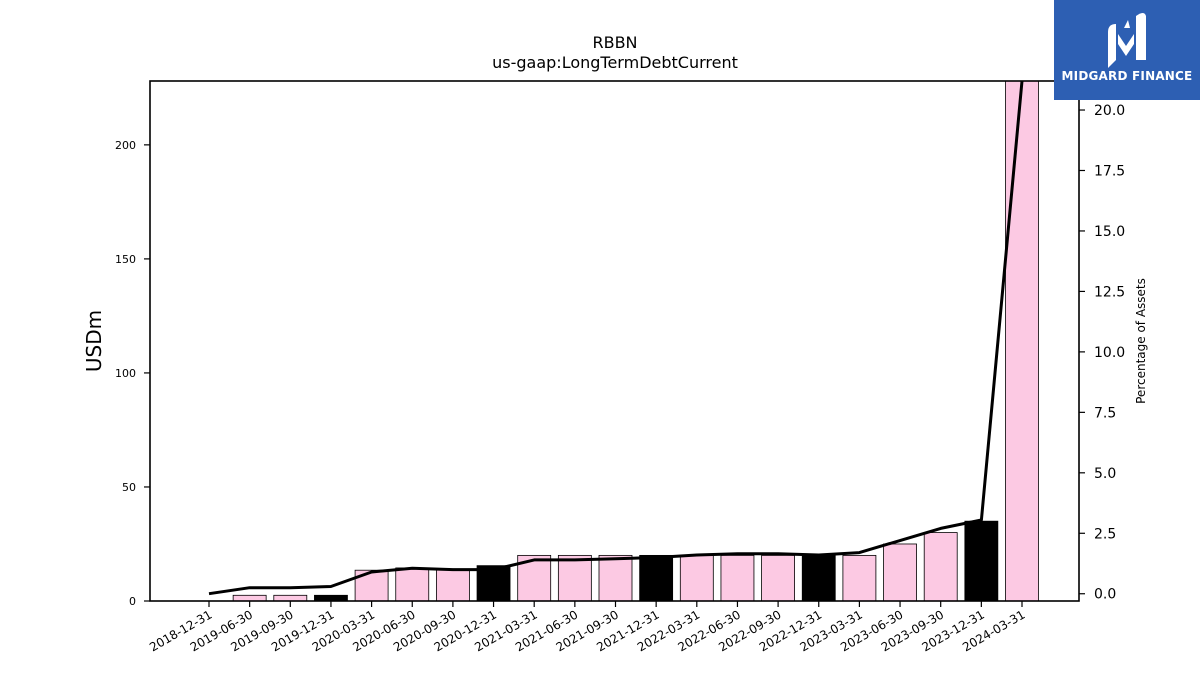 The image size is (1200, 675). I want to click on y2-tick-label-15.0: 15.0, so click(1109, 232).